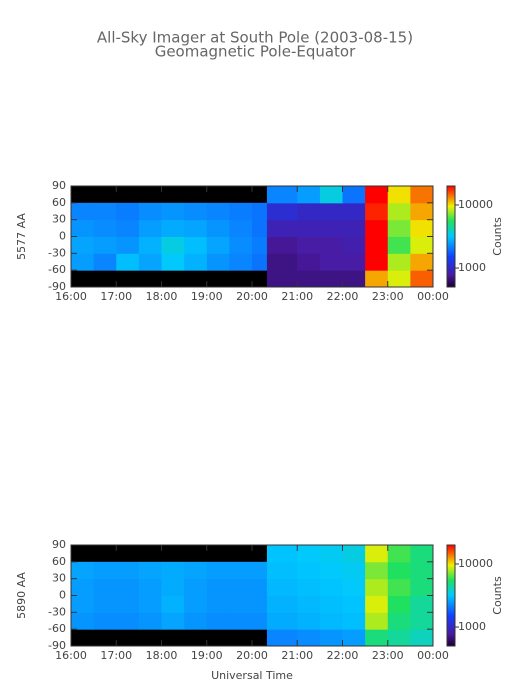 This screenshot has height=684, width=510. Describe the element at coordinates (59, 185) in the screenshot. I see `y-tick-label: 90` at that location.